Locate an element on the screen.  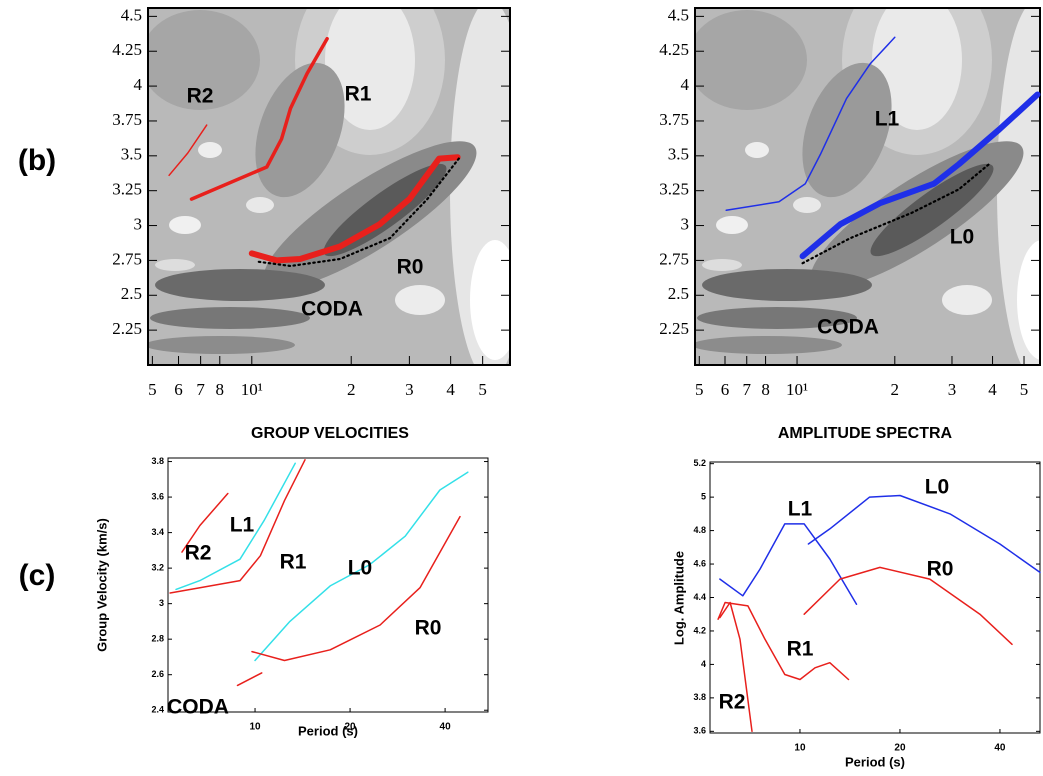
panel-label: (b) is located at coordinates (37, 160).